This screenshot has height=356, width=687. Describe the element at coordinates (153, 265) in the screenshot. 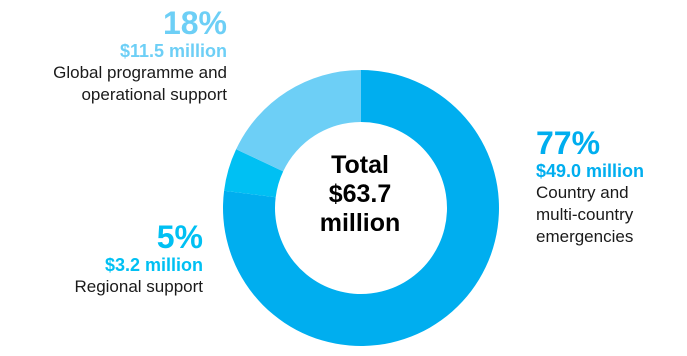

I see `amount-label: $3.2 million` at that location.